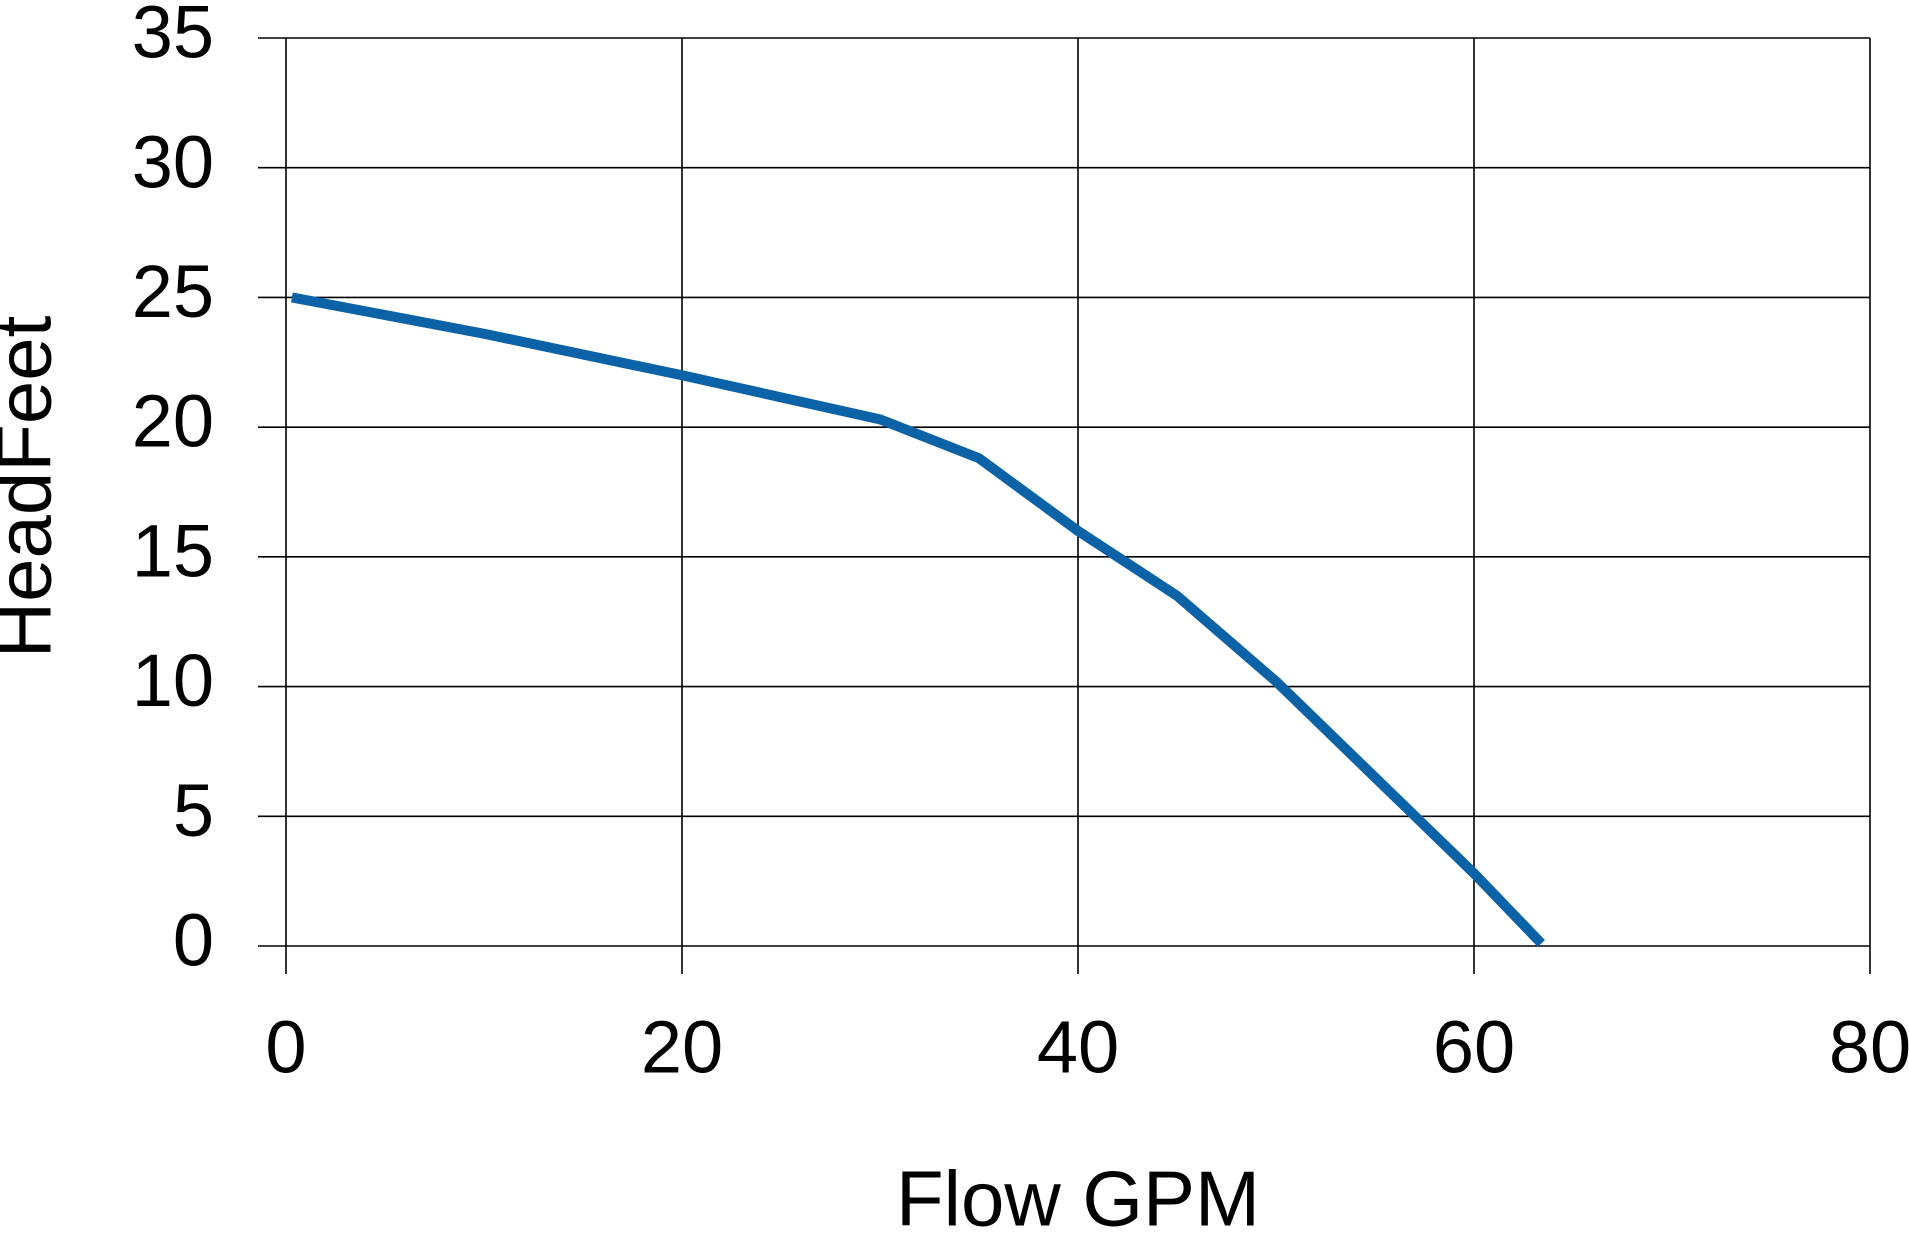  Describe the element at coordinates (173, 291) in the screenshot. I see `y-tick-label: 25` at that location.